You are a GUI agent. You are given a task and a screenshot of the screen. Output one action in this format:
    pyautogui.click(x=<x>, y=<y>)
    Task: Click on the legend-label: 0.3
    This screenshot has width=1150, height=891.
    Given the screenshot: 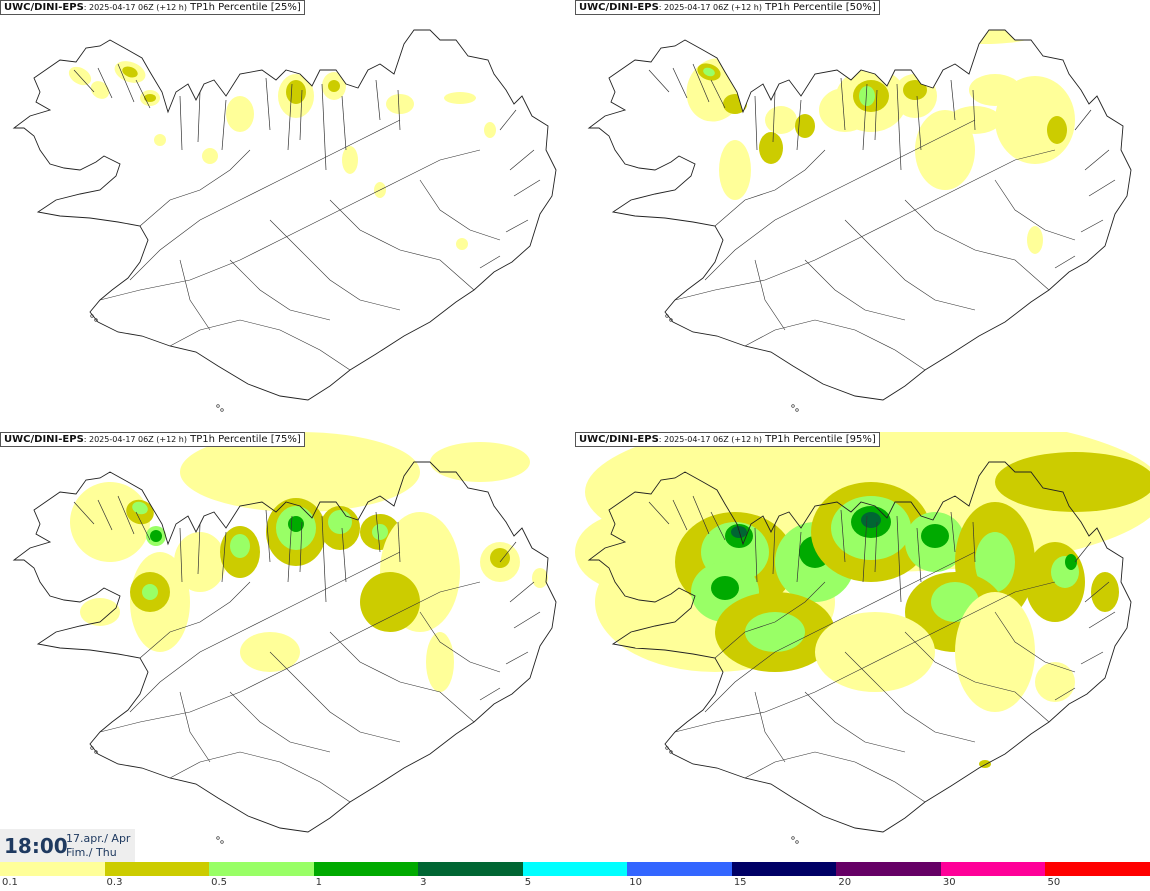 What is the action you would take?
    pyautogui.click(x=114, y=882)
    